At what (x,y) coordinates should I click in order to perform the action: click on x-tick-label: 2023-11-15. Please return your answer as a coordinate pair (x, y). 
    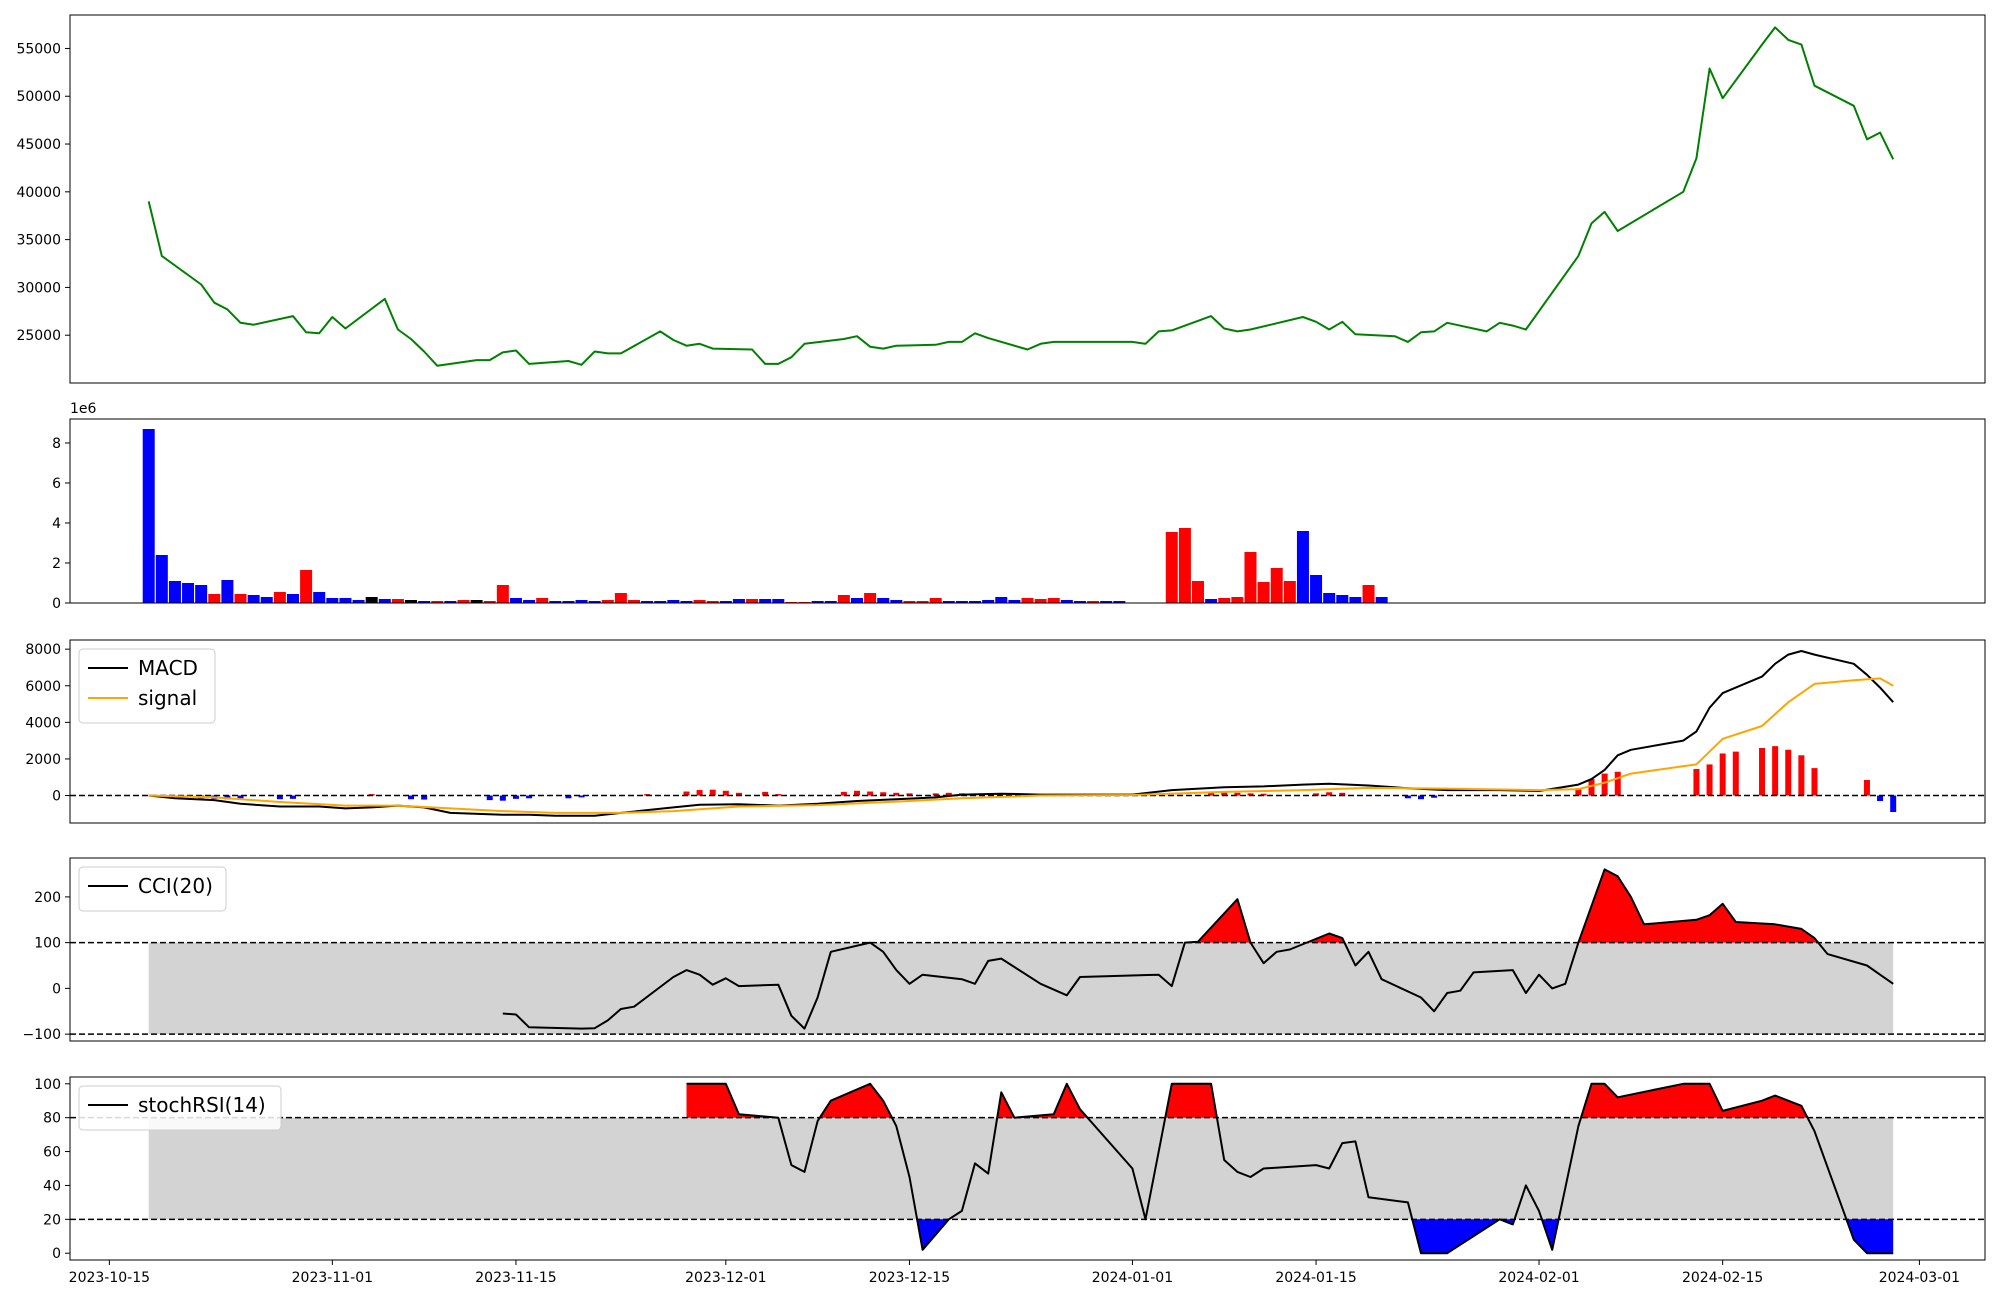
    Looking at the image, I should click on (515, 1278).